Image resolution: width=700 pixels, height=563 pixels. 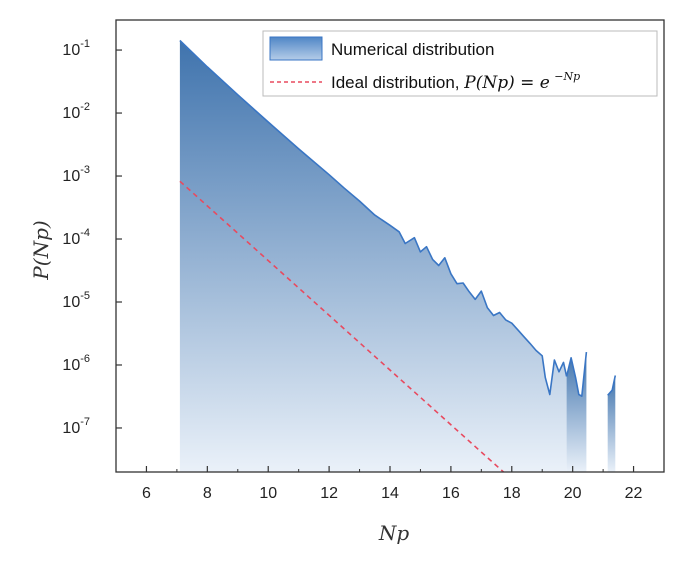 I want to click on legend-box, so click(x=460, y=63).